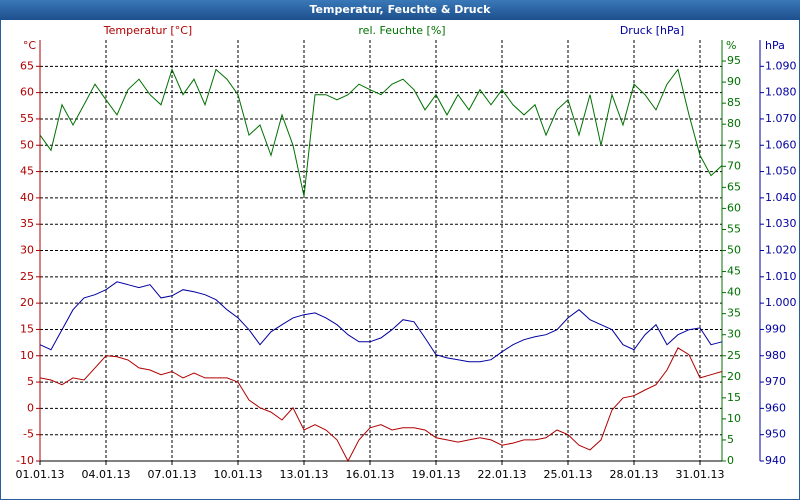  What do you see at coordinates (781, 65) in the screenshot?
I see `y3-tick-label: 1.090` at bounding box center [781, 65].